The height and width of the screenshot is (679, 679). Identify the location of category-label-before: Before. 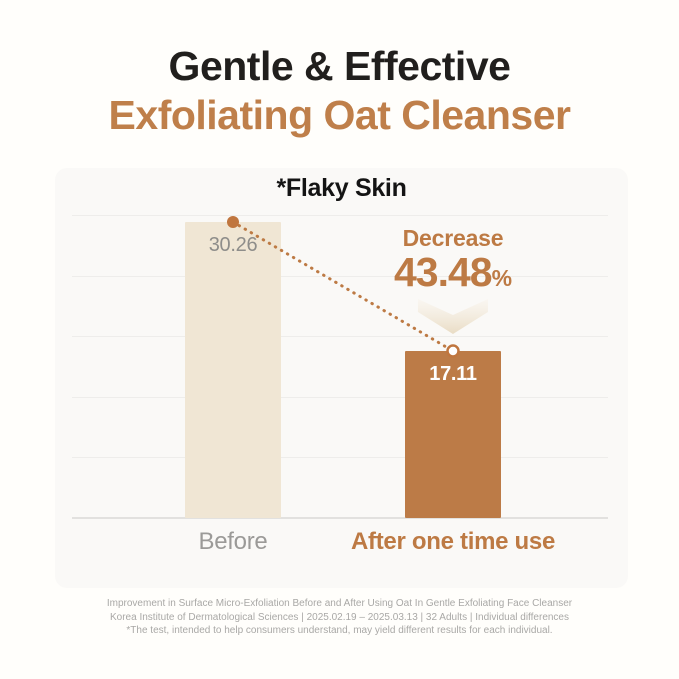
(233, 541).